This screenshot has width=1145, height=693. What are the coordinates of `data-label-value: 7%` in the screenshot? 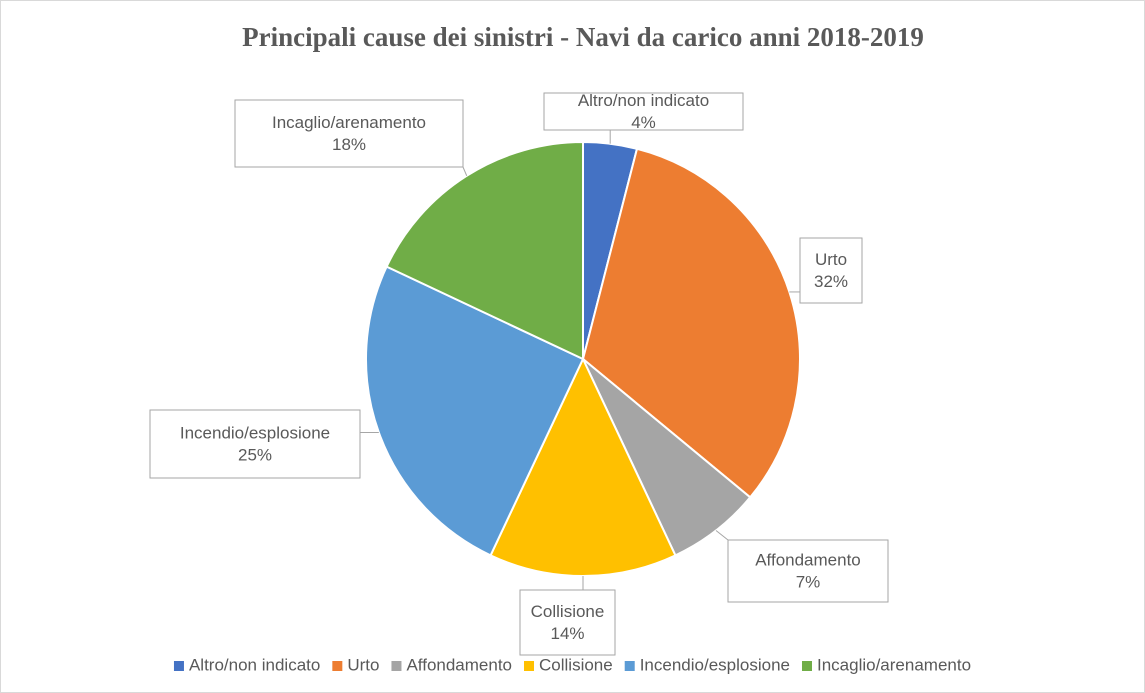 It's located at (808, 581).